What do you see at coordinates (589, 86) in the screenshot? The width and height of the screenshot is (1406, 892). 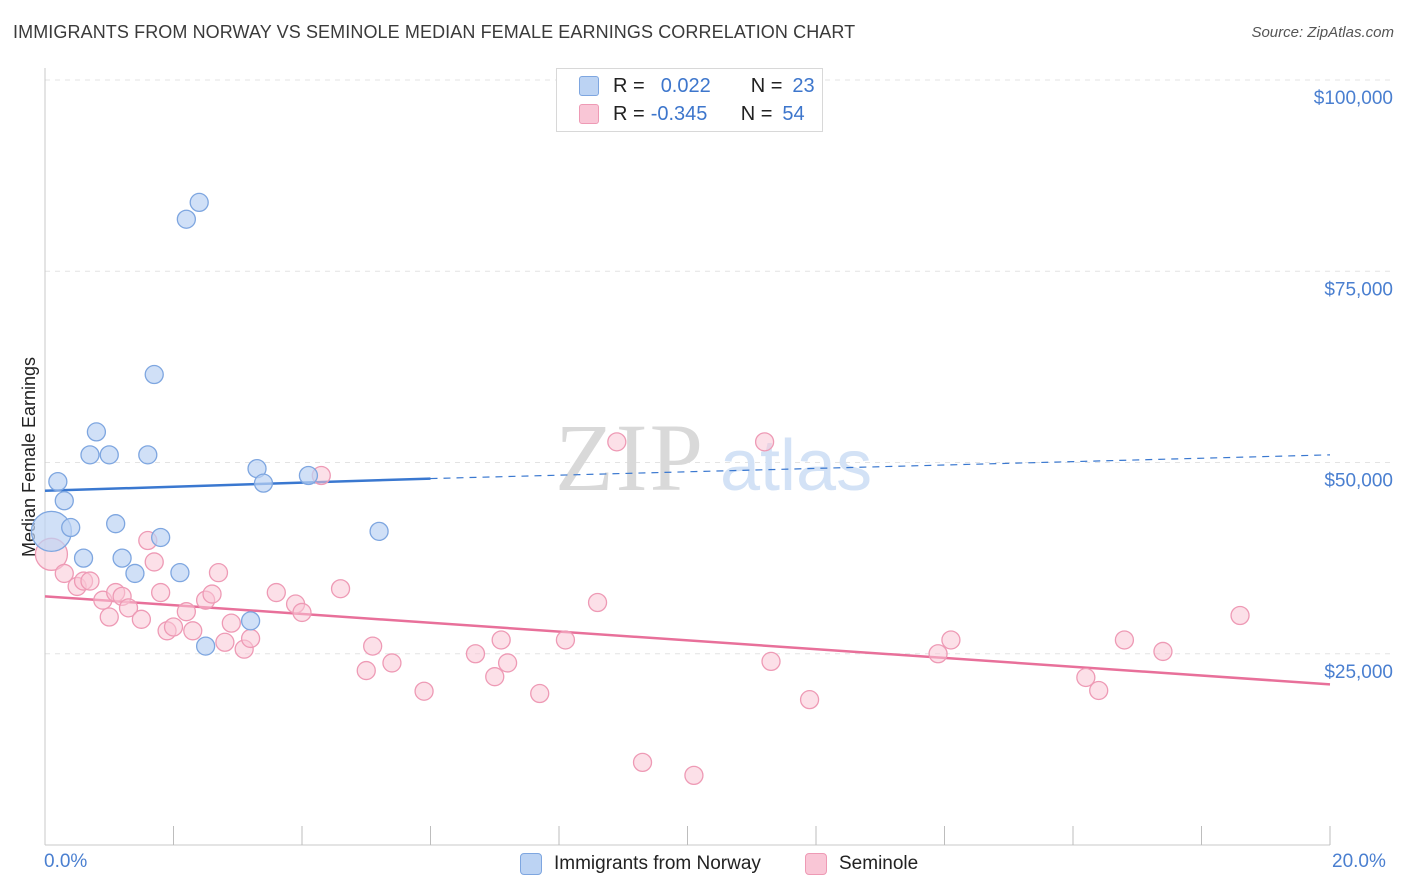 I see `legend-swatch-norway` at bounding box center [589, 86].